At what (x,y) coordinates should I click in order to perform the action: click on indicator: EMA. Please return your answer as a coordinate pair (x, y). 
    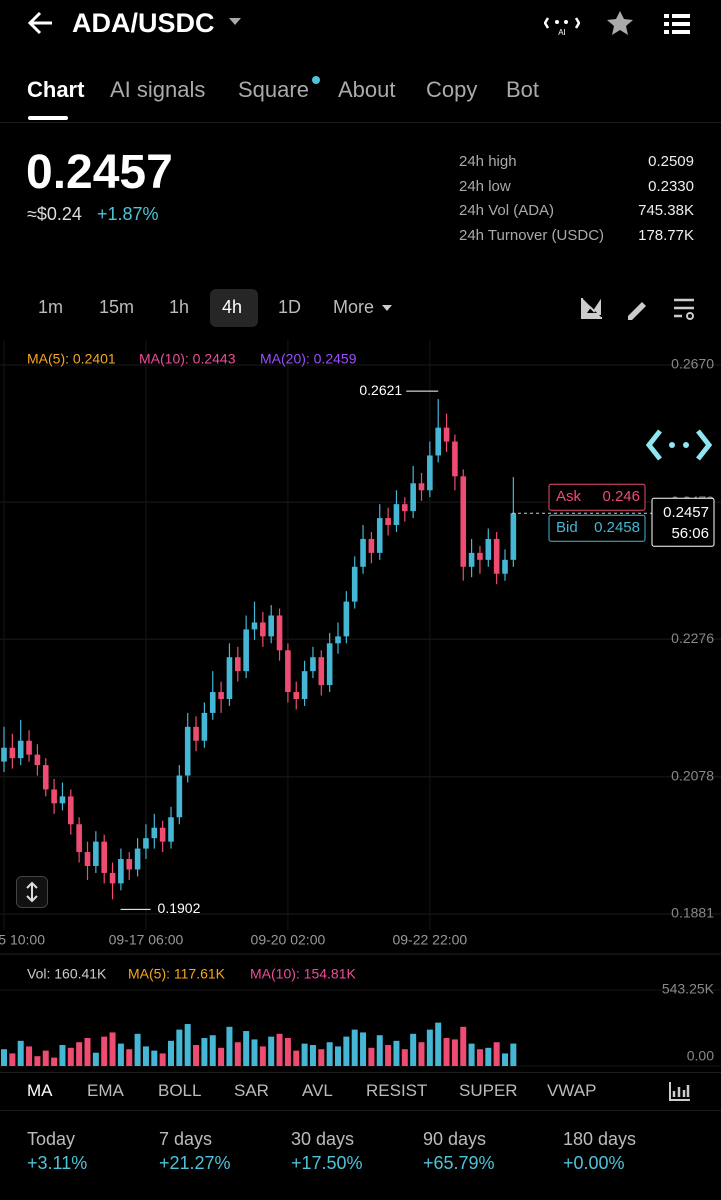
    Looking at the image, I should click on (105, 1090).